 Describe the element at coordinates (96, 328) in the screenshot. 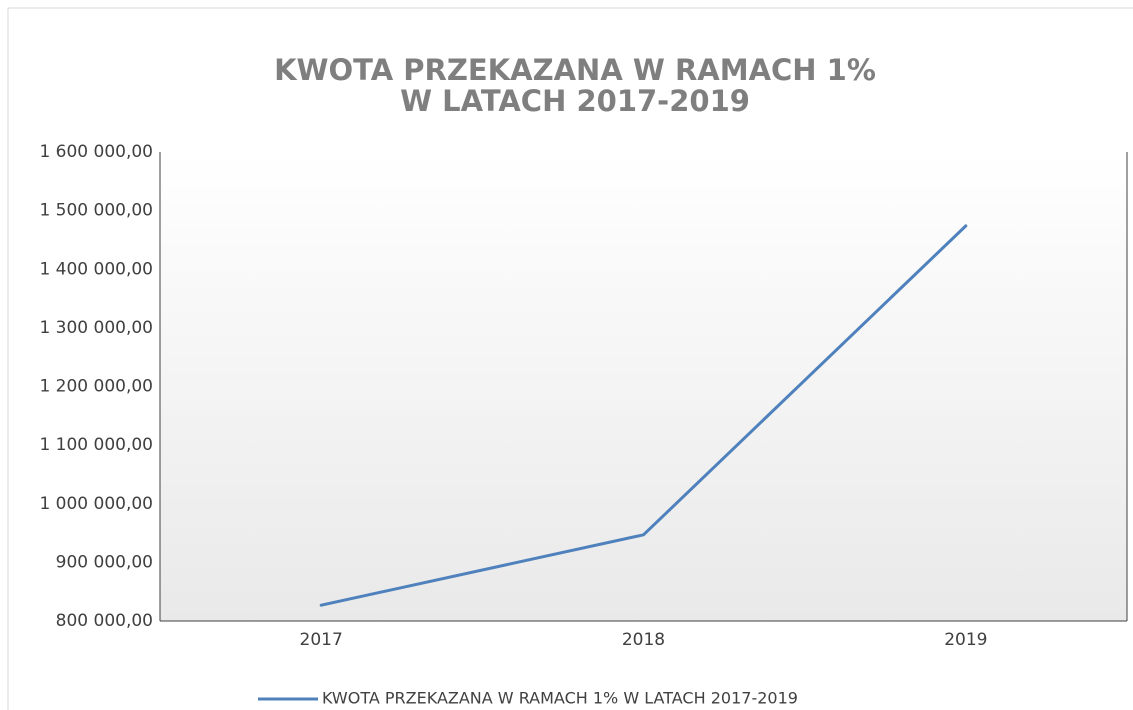

I see `y-tick-label: 1 300 000,00` at that location.